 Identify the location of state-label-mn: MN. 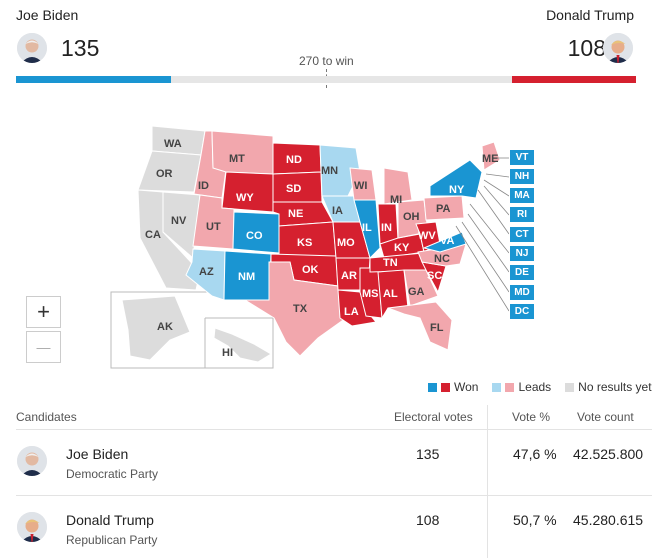
(329, 171).